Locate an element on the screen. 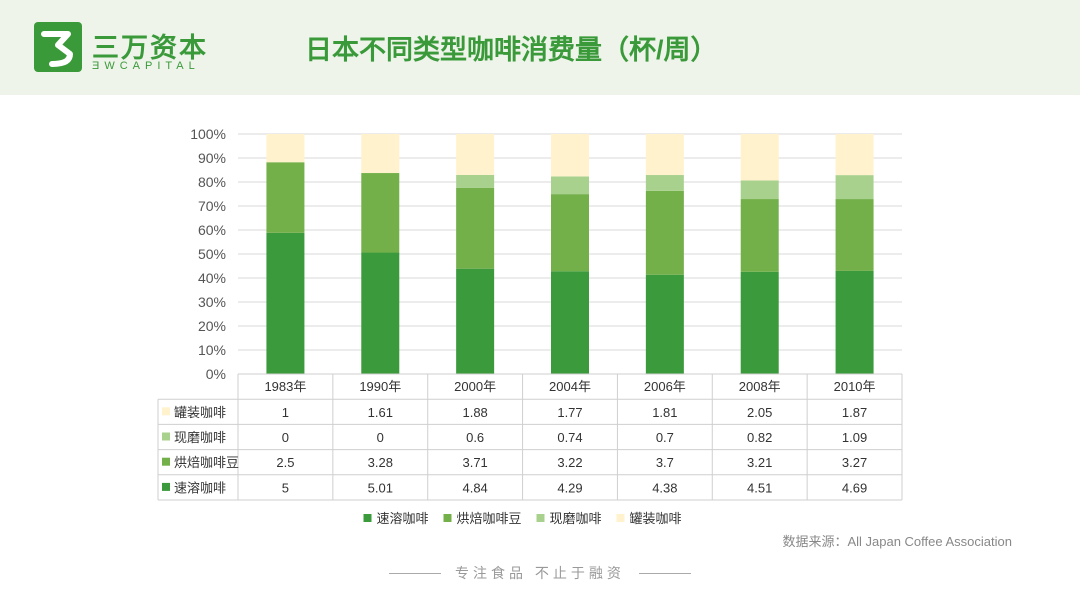  brand-logo: 三万资本 ƎWCAPITAL is located at coordinates (134, 50).